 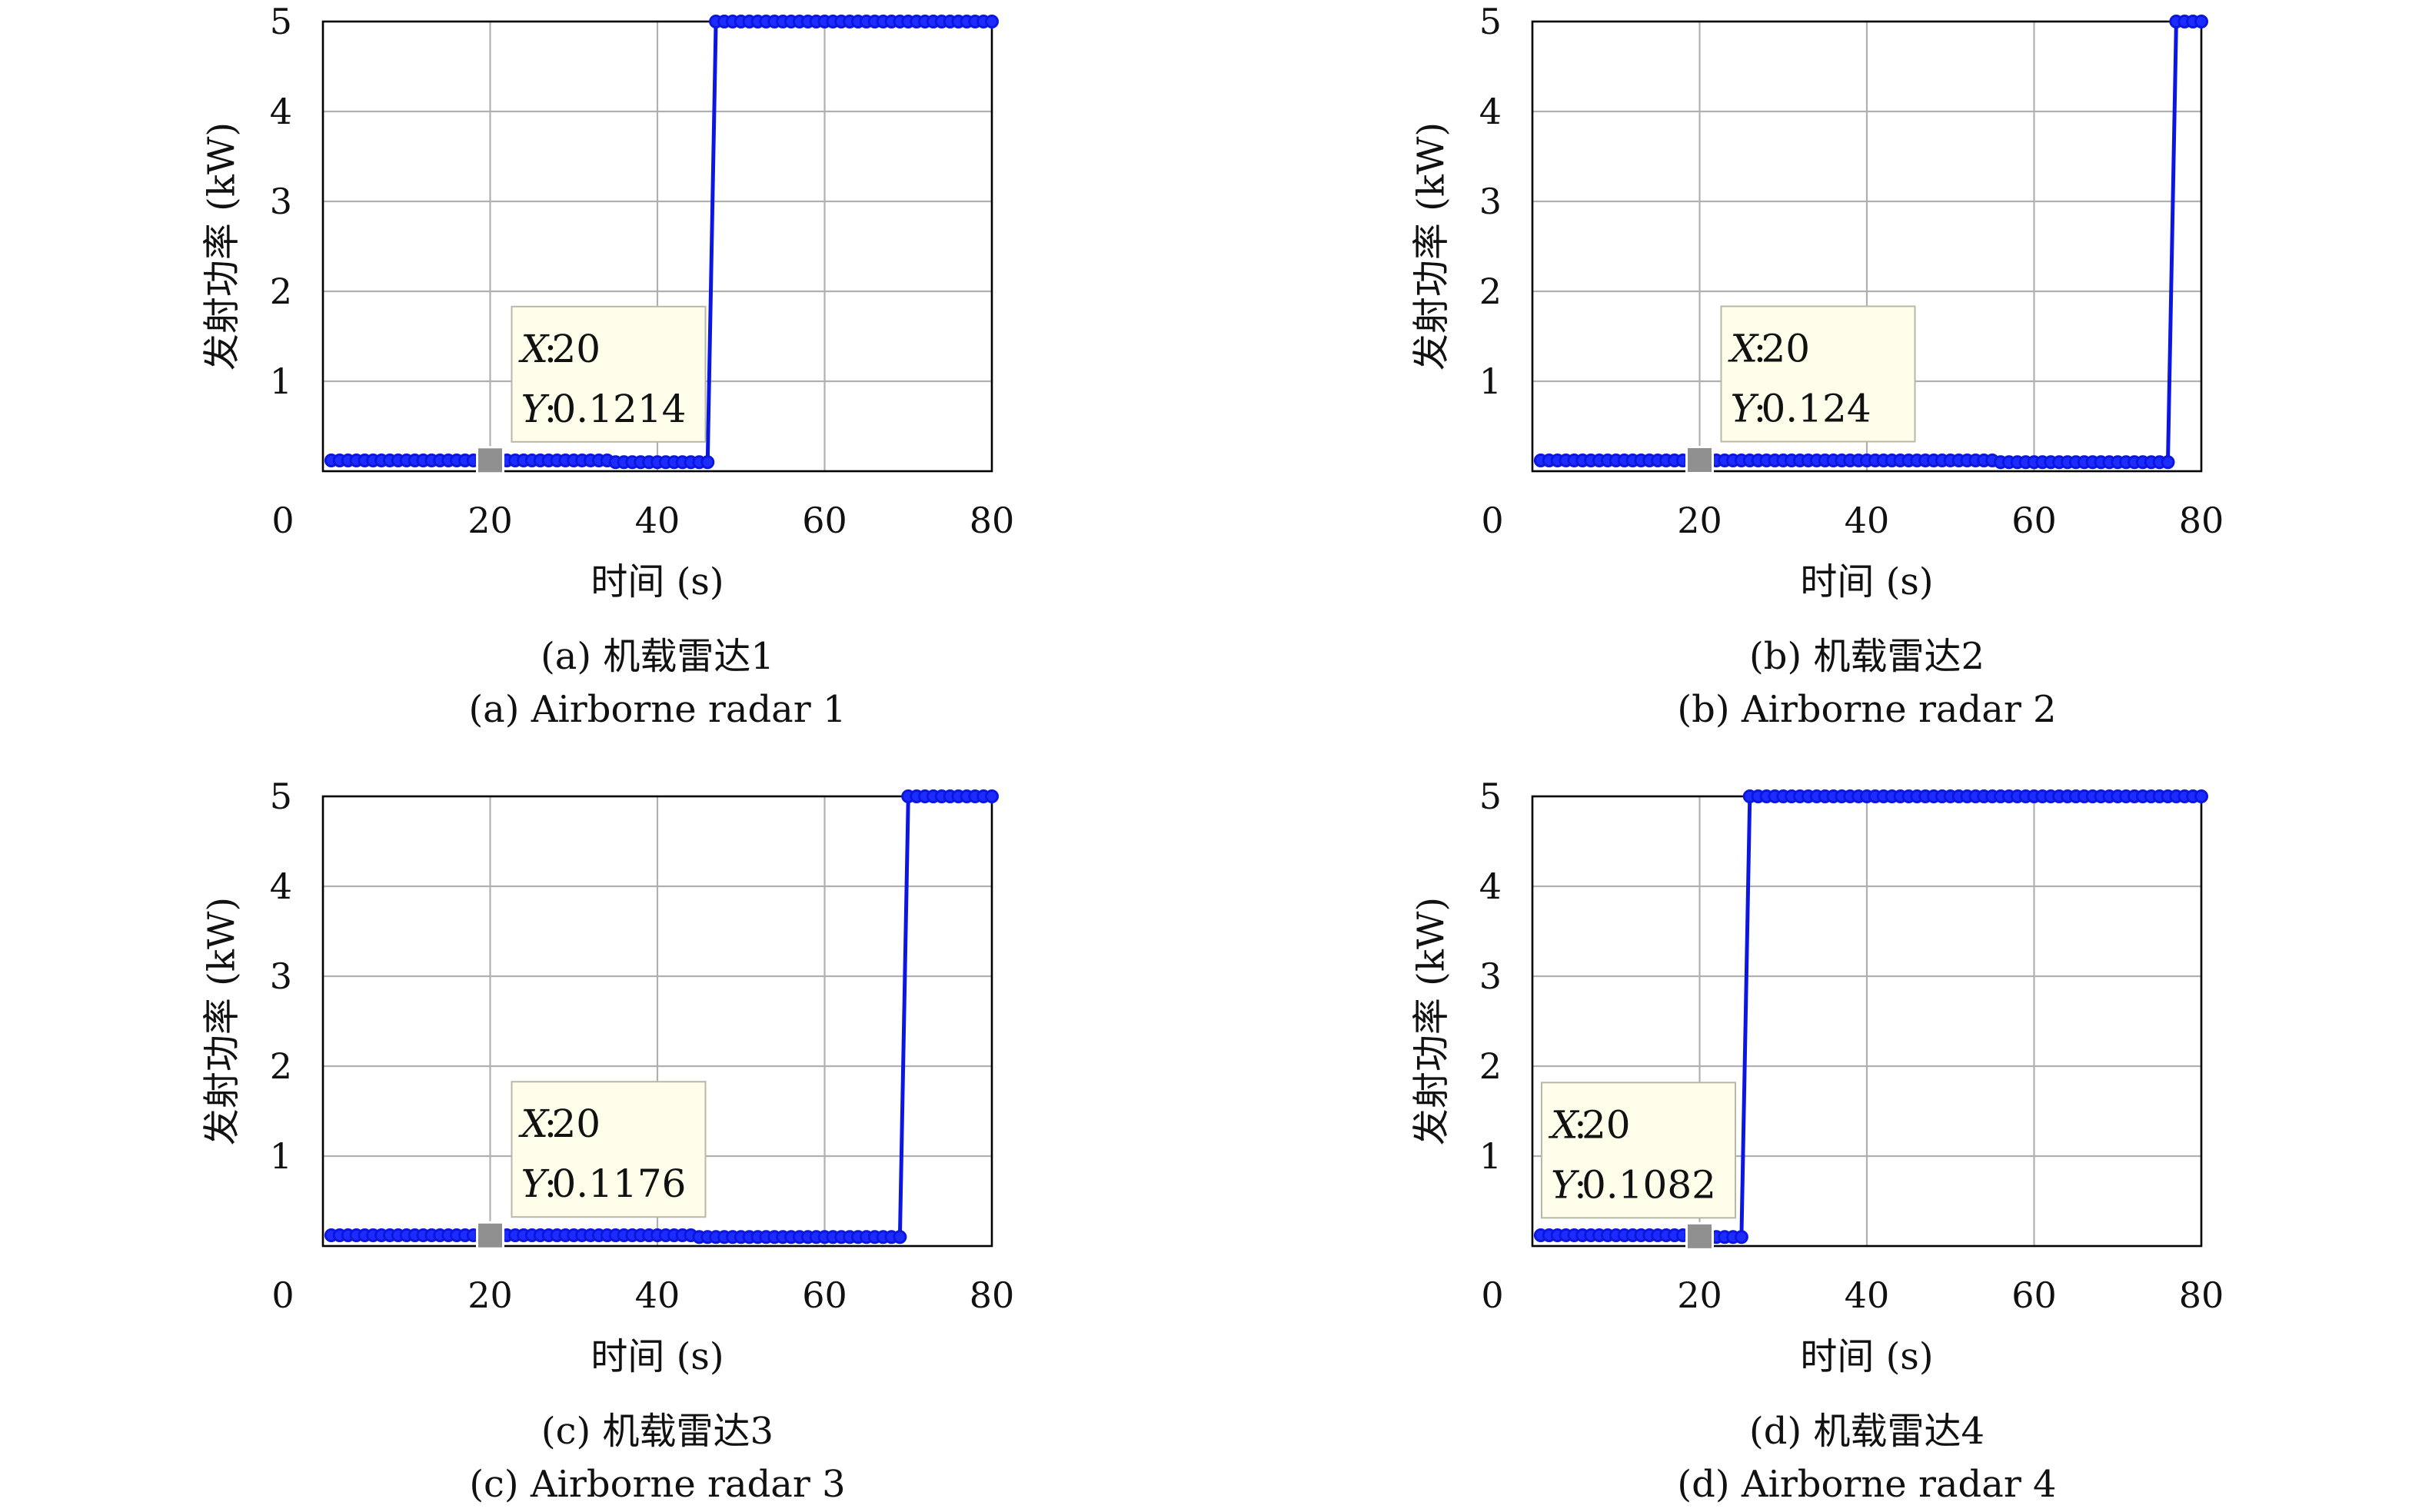 What do you see at coordinates (1866, 709) in the screenshot?
I see `caption-en: (b) Airborne radar 2` at bounding box center [1866, 709].